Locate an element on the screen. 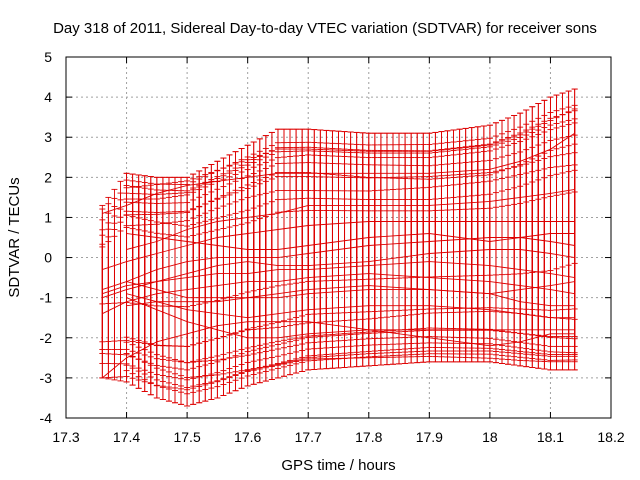 Image resolution: width=640 pixels, height=480 pixels. y-tick-label: -4 is located at coordinates (46, 418).